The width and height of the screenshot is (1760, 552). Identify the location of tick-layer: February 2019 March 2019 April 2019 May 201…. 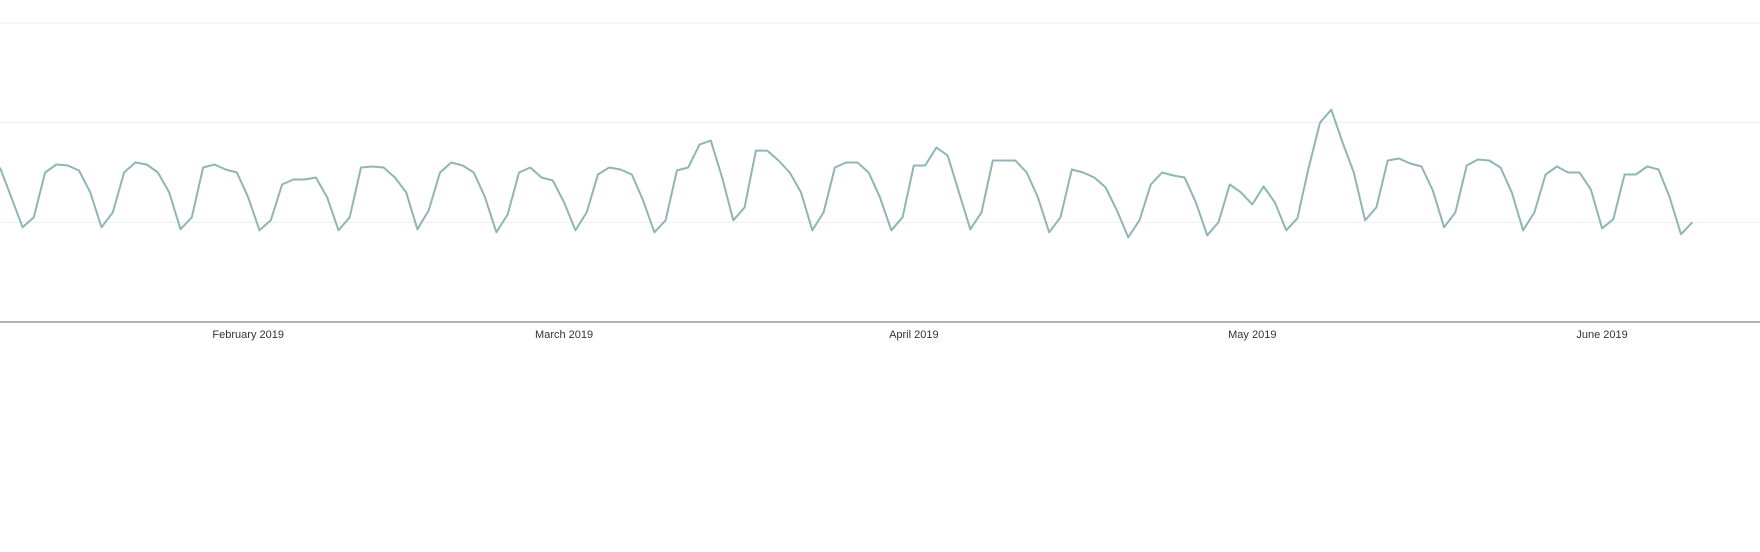
(919, 335).